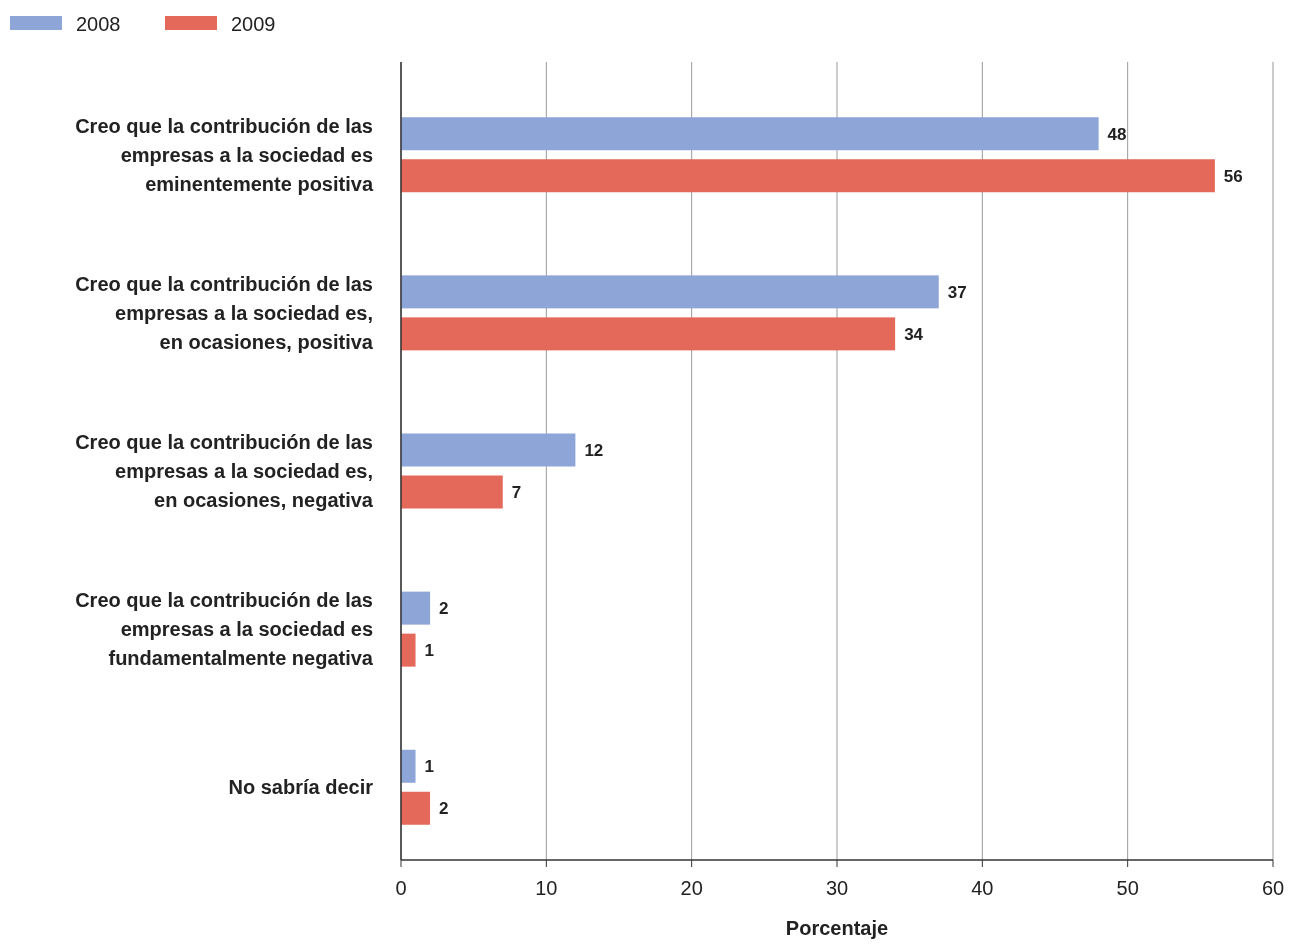 Image resolution: width=1290 pixels, height=947 pixels. I want to click on y-tick-label: No sabría decir, so click(301, 787).